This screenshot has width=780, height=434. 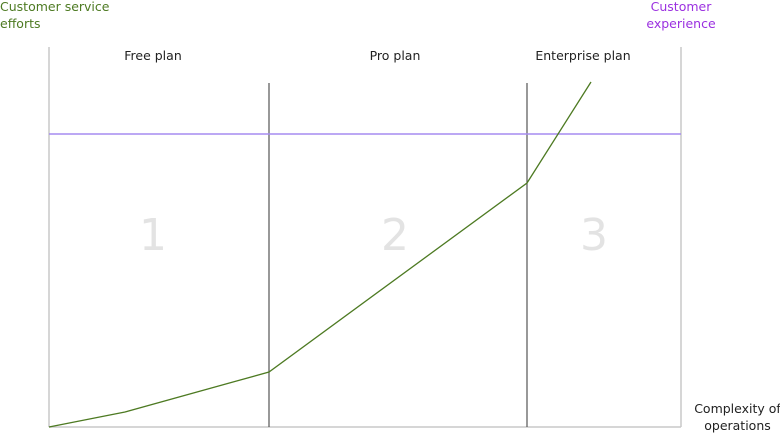 What do you see at coordinates (55, 15) in the screenshot?
I see `vertical-axis-label: Customer service efforts` at bounding box center [55, 15].